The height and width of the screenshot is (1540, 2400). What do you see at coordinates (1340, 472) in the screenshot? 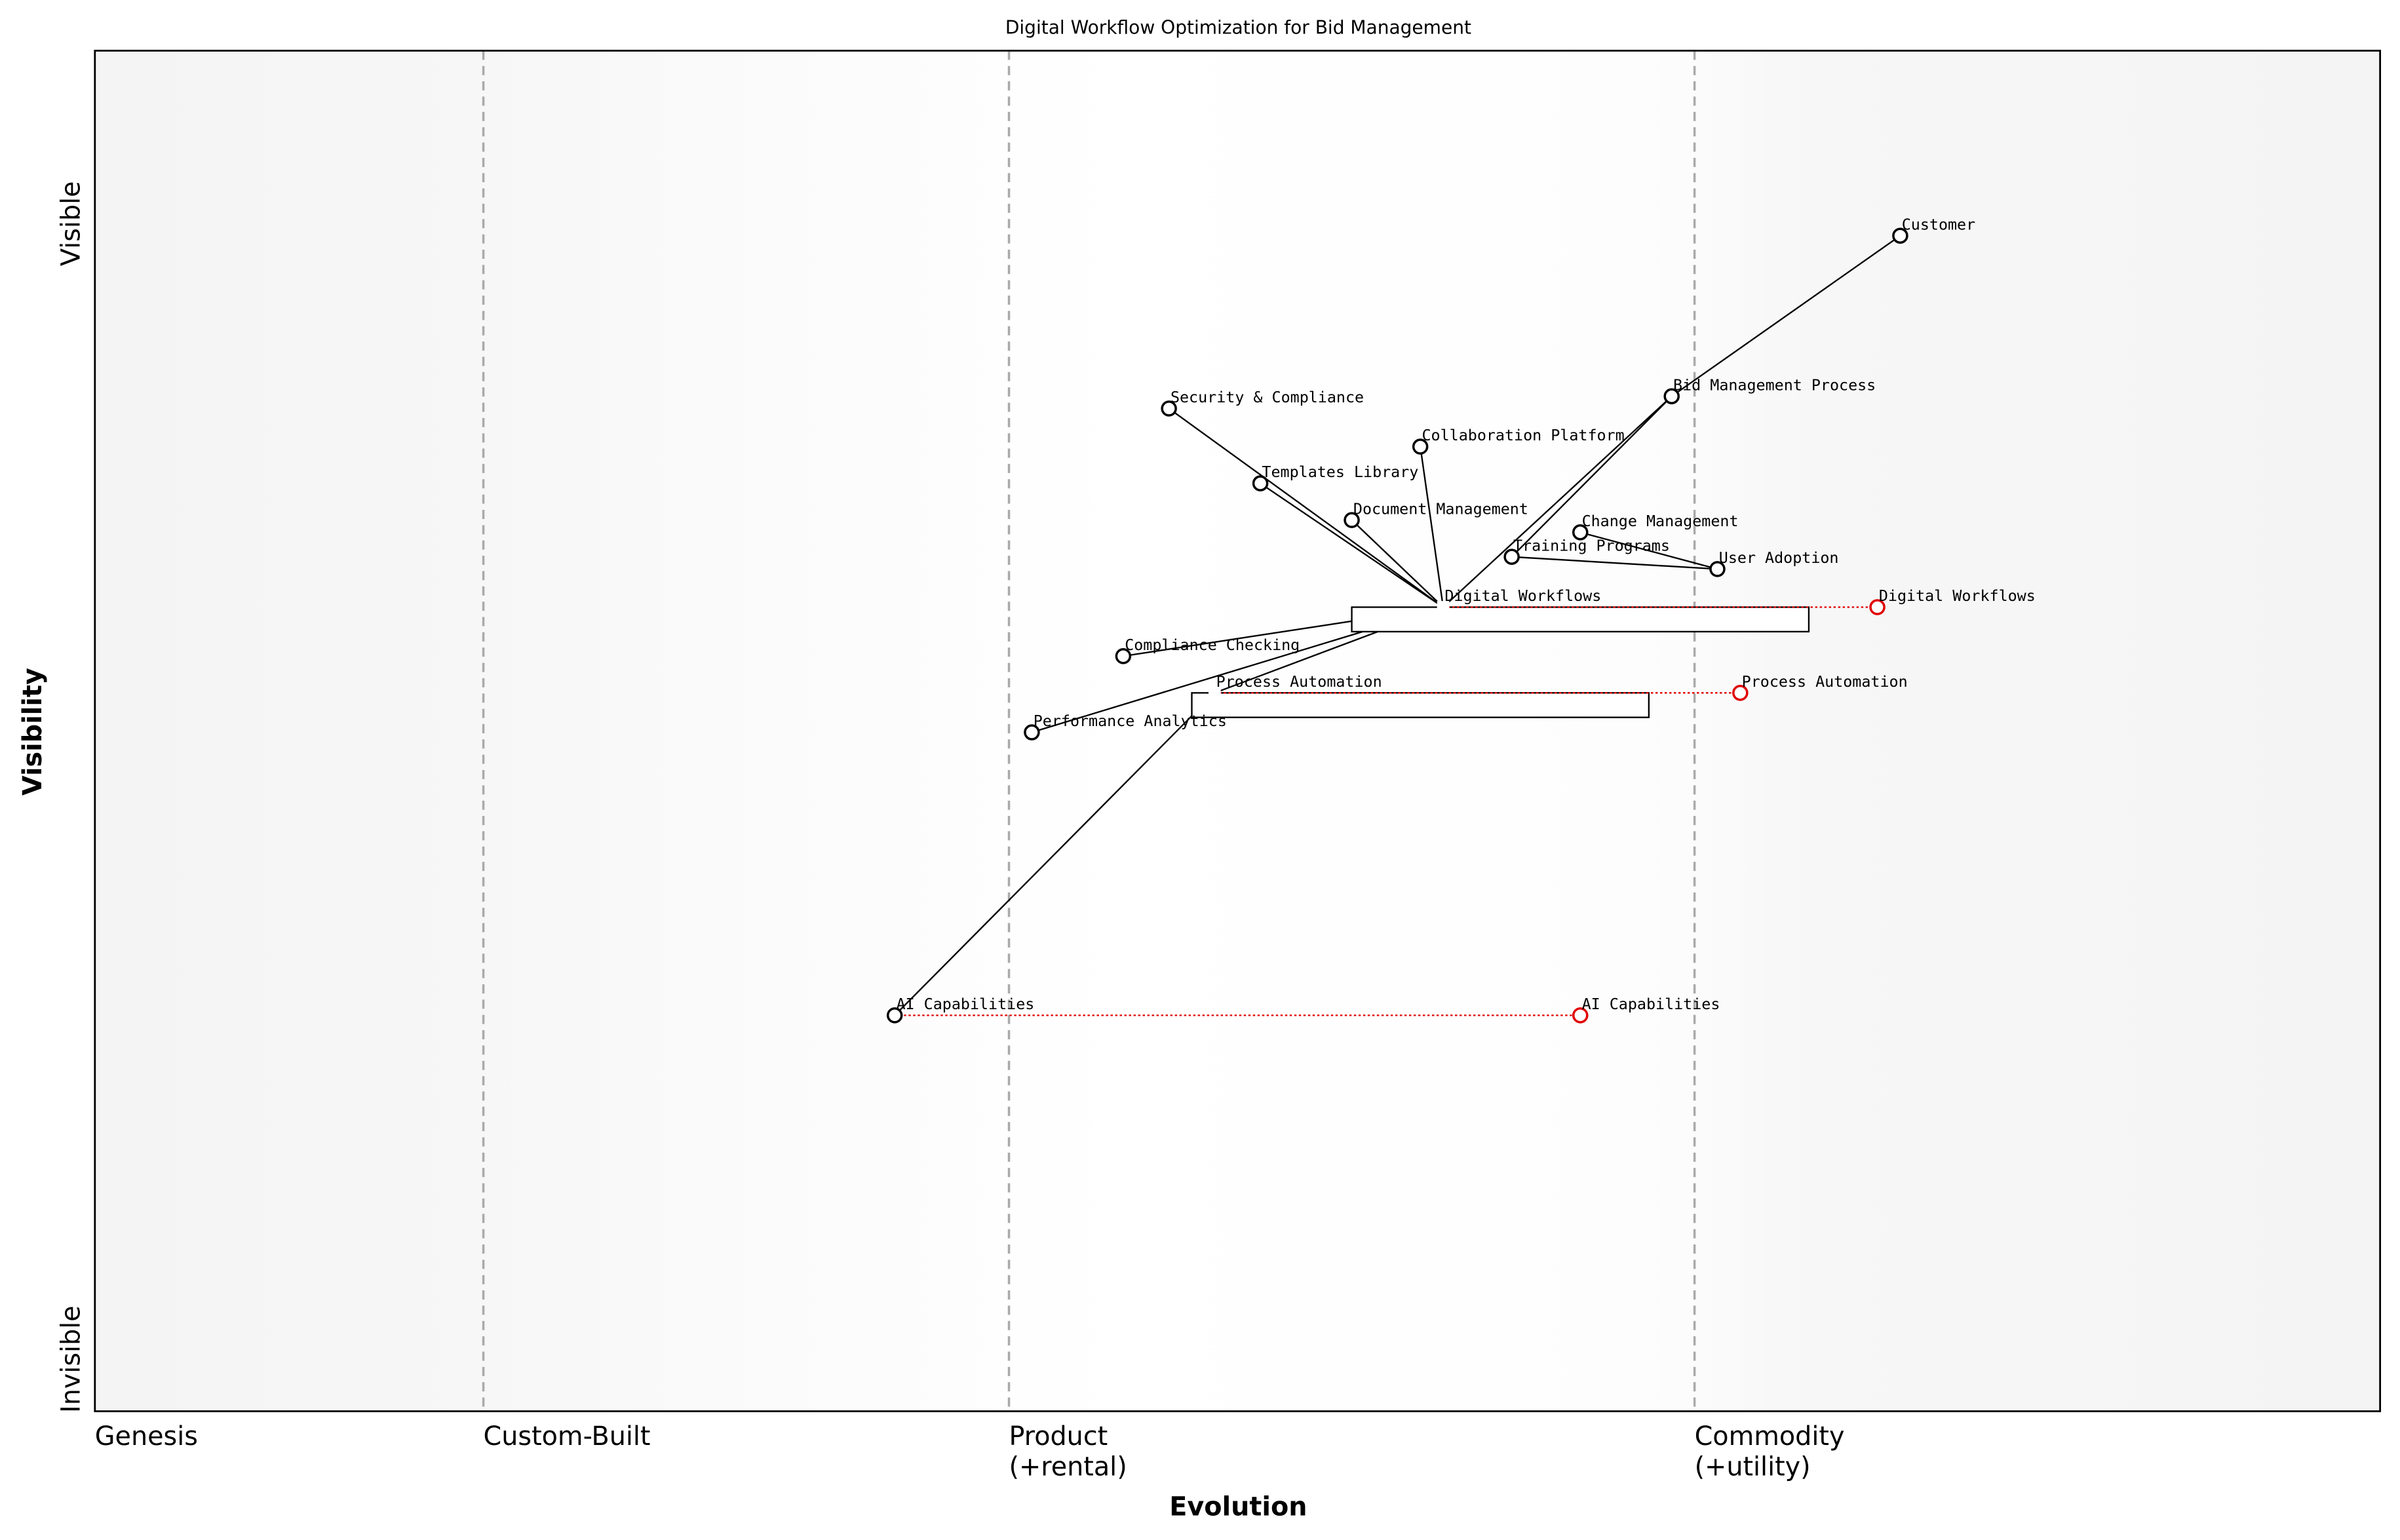
I see `component-label: Templates Library` at bounding box center [1340, 472].